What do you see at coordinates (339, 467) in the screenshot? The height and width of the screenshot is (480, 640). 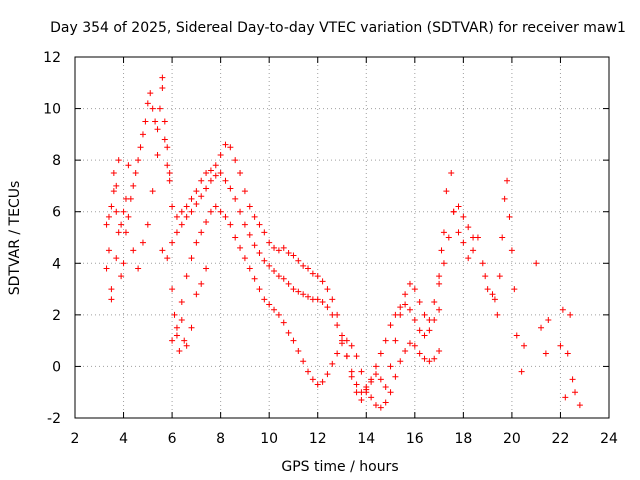 I see `x-axis-label: GPS time / hours` at bounding box center [339, 467].